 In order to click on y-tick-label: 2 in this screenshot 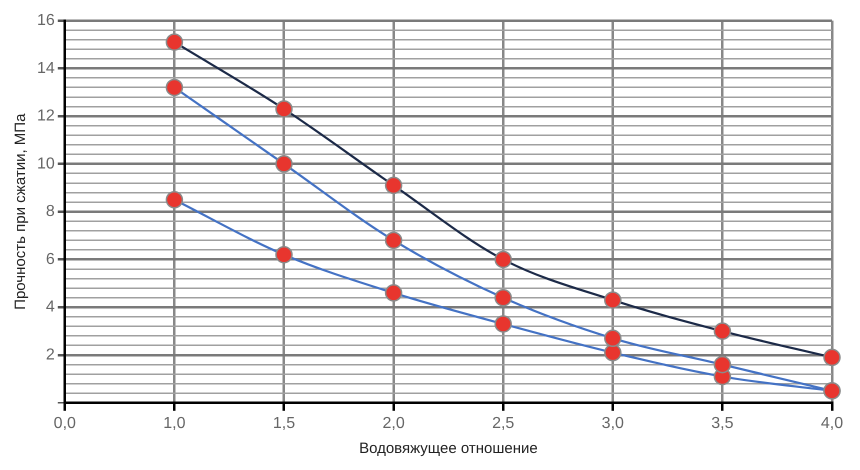, I will do `click(50, 355)`.